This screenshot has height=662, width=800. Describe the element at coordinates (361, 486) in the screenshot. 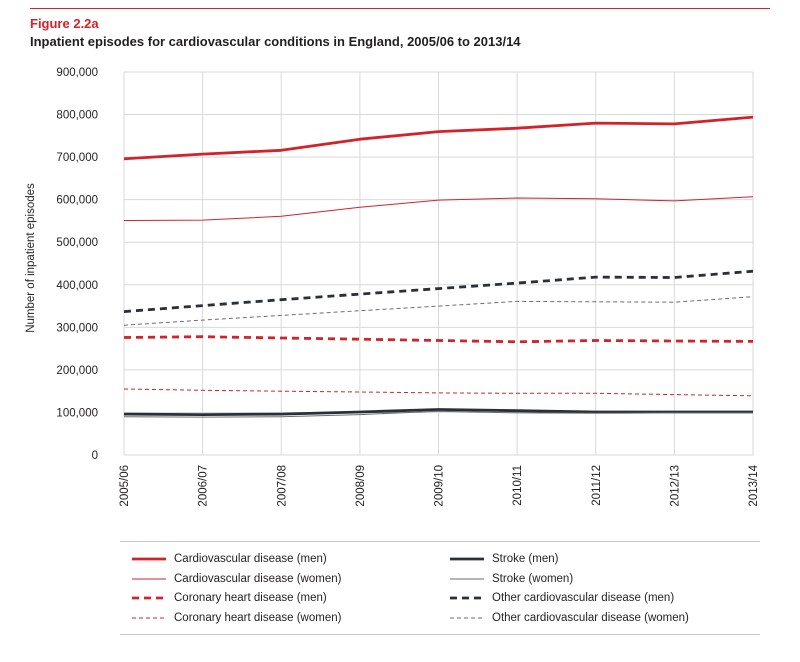

I see `x-tick-label: 2008/09` at that location.